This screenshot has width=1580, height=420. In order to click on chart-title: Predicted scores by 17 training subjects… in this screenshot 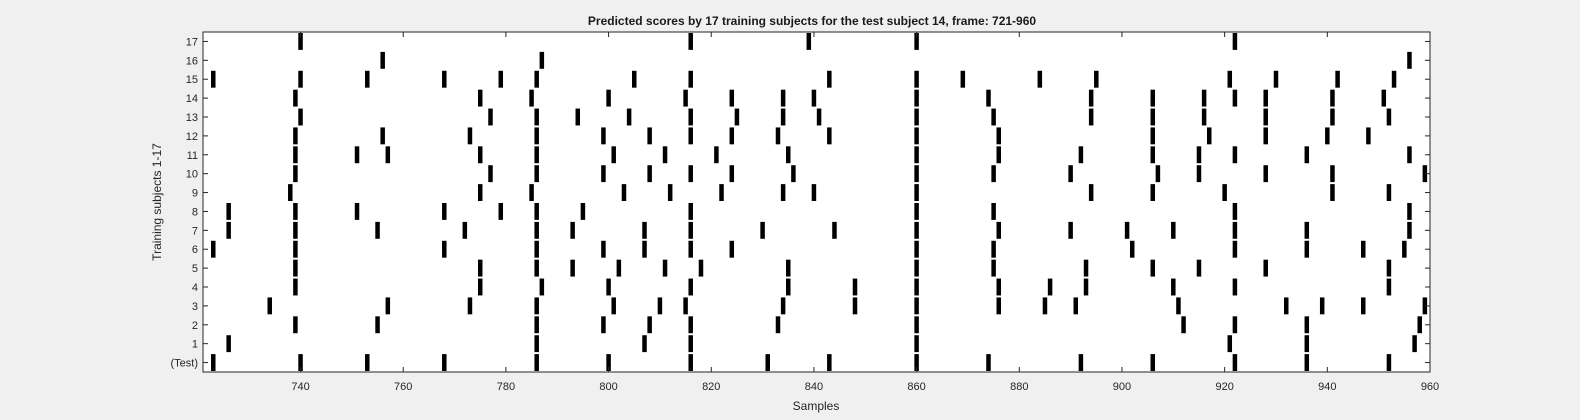, I will do `click(812, 21)`.